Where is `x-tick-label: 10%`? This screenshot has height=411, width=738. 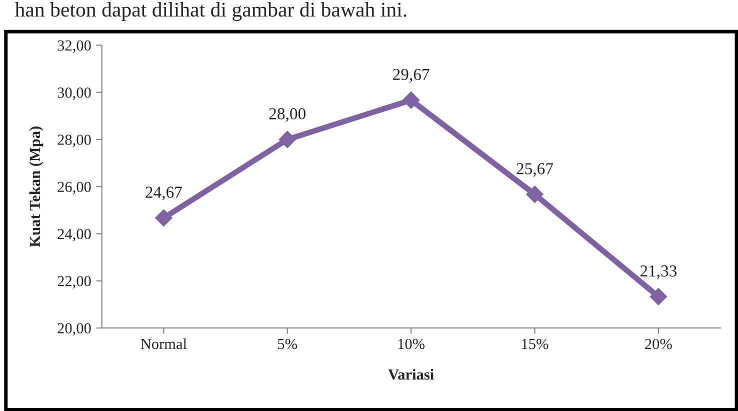 x-tick-label: 10% is located at coordinates (411, 344).